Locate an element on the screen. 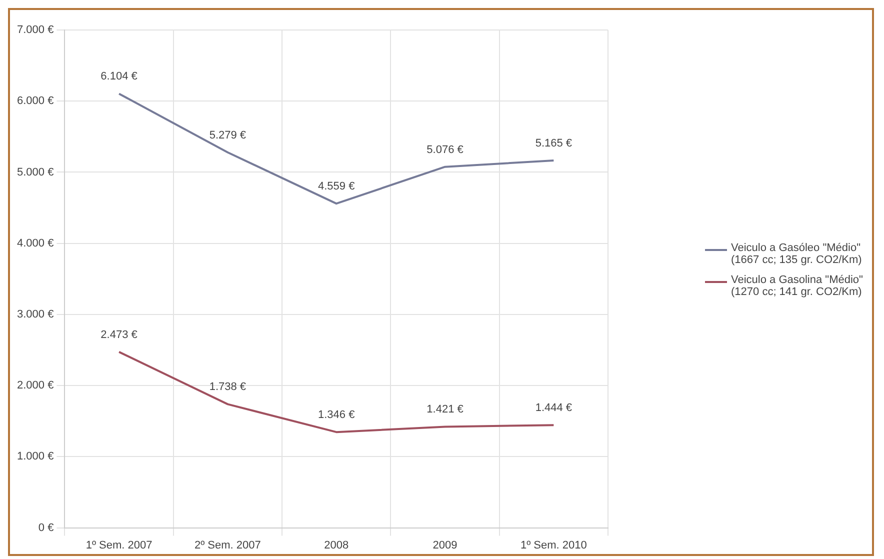 The width and height of the screenshot is (884, 559). data-label: 1.421 € is located at coordinates (445, 410).